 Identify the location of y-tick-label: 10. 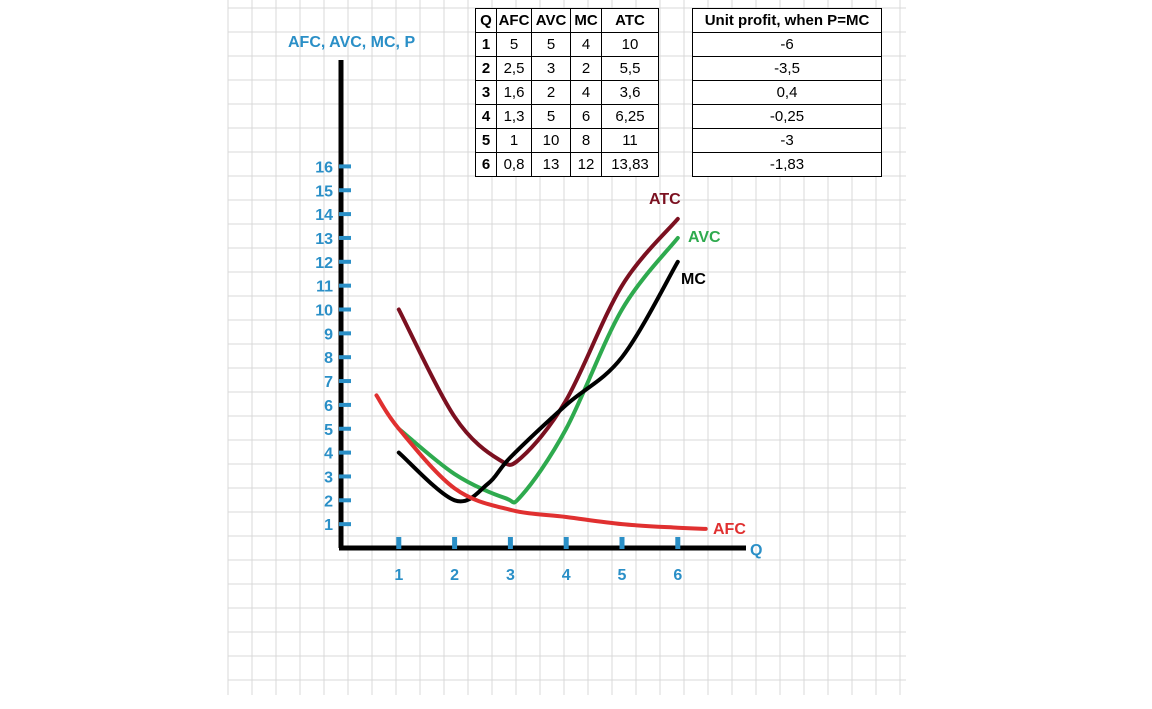
(324, 311).